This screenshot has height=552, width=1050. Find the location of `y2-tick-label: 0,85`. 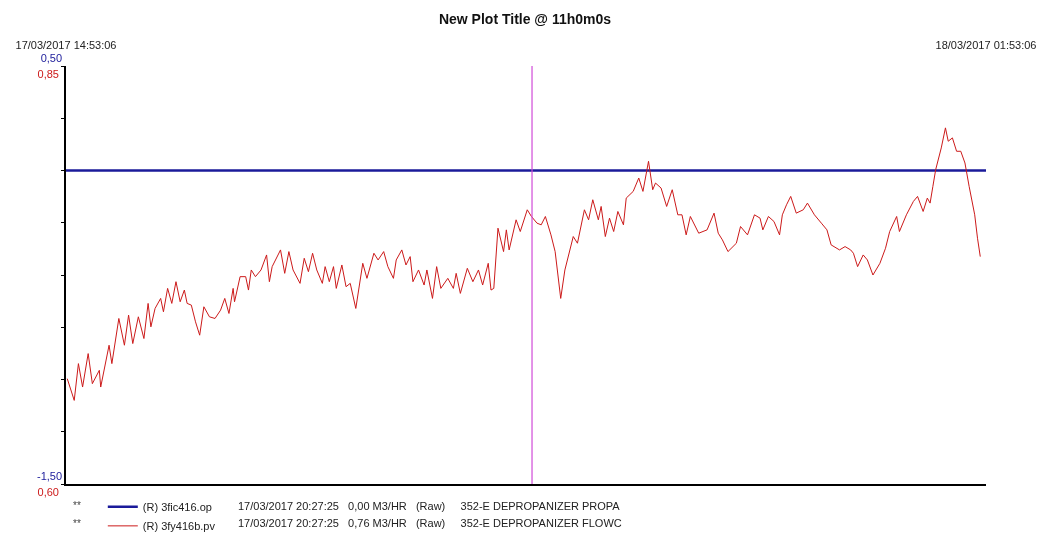

y2-tick-label: 0,85 is located at coordinates (48, 73).